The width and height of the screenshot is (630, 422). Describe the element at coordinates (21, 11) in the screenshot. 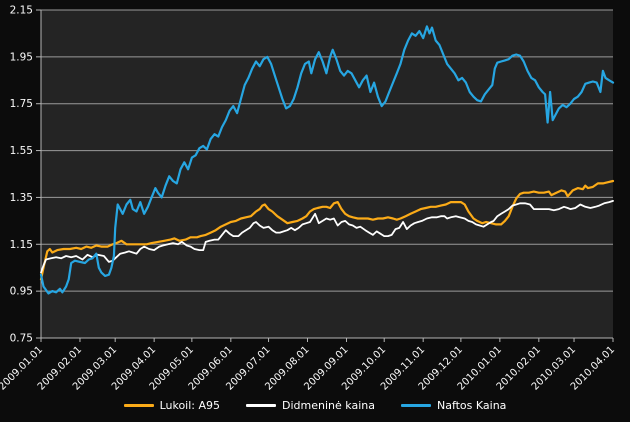

I see `y-axis-label: 2.15` at that location.